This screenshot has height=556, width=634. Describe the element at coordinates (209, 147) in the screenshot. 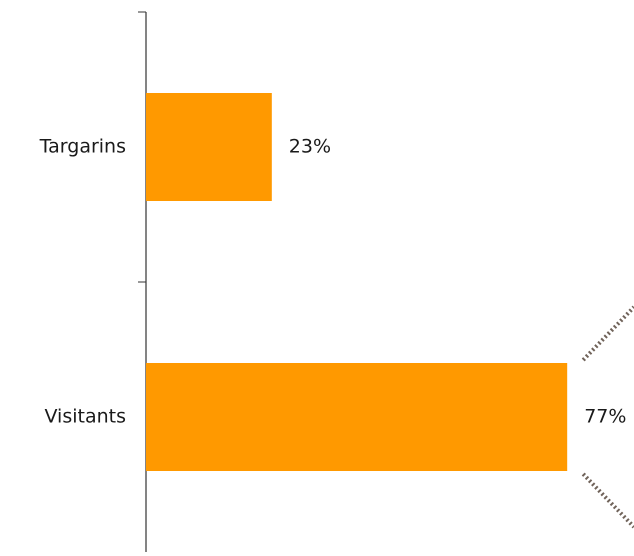

I see `bar-targarins` at that location.